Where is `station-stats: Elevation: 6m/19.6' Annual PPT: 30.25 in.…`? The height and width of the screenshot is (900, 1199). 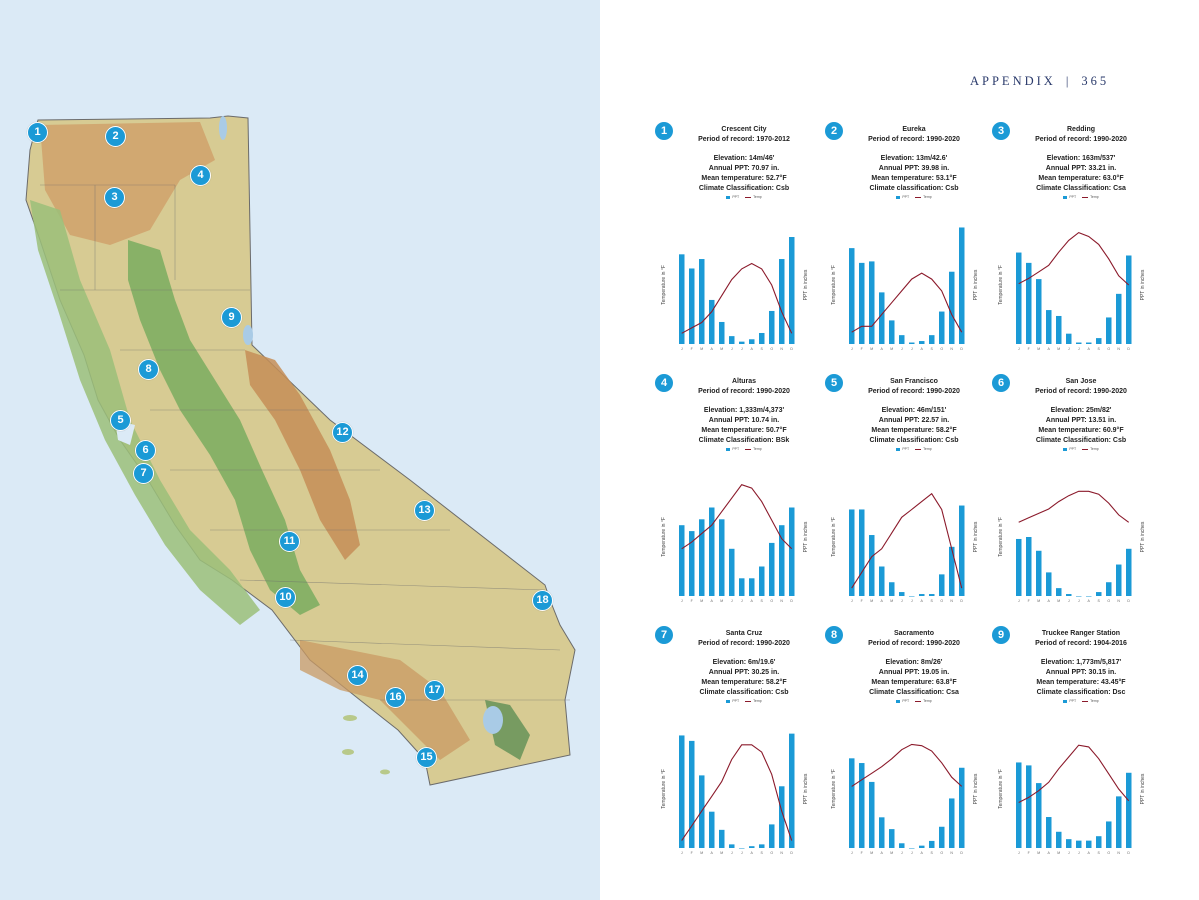
station-stats: Elevation: 6m/19.6' Annual PPT: 30.25 in.… is located at coordinates (744, 678).